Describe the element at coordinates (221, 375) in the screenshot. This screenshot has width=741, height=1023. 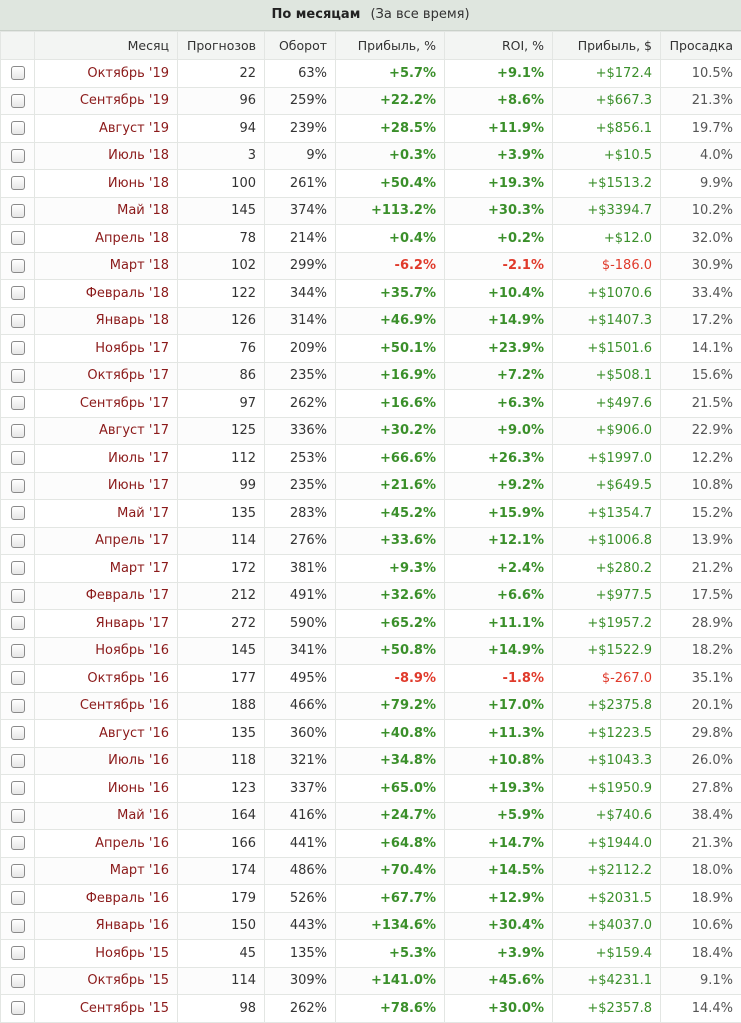
I see `cell-forecasts: 86` at that location.